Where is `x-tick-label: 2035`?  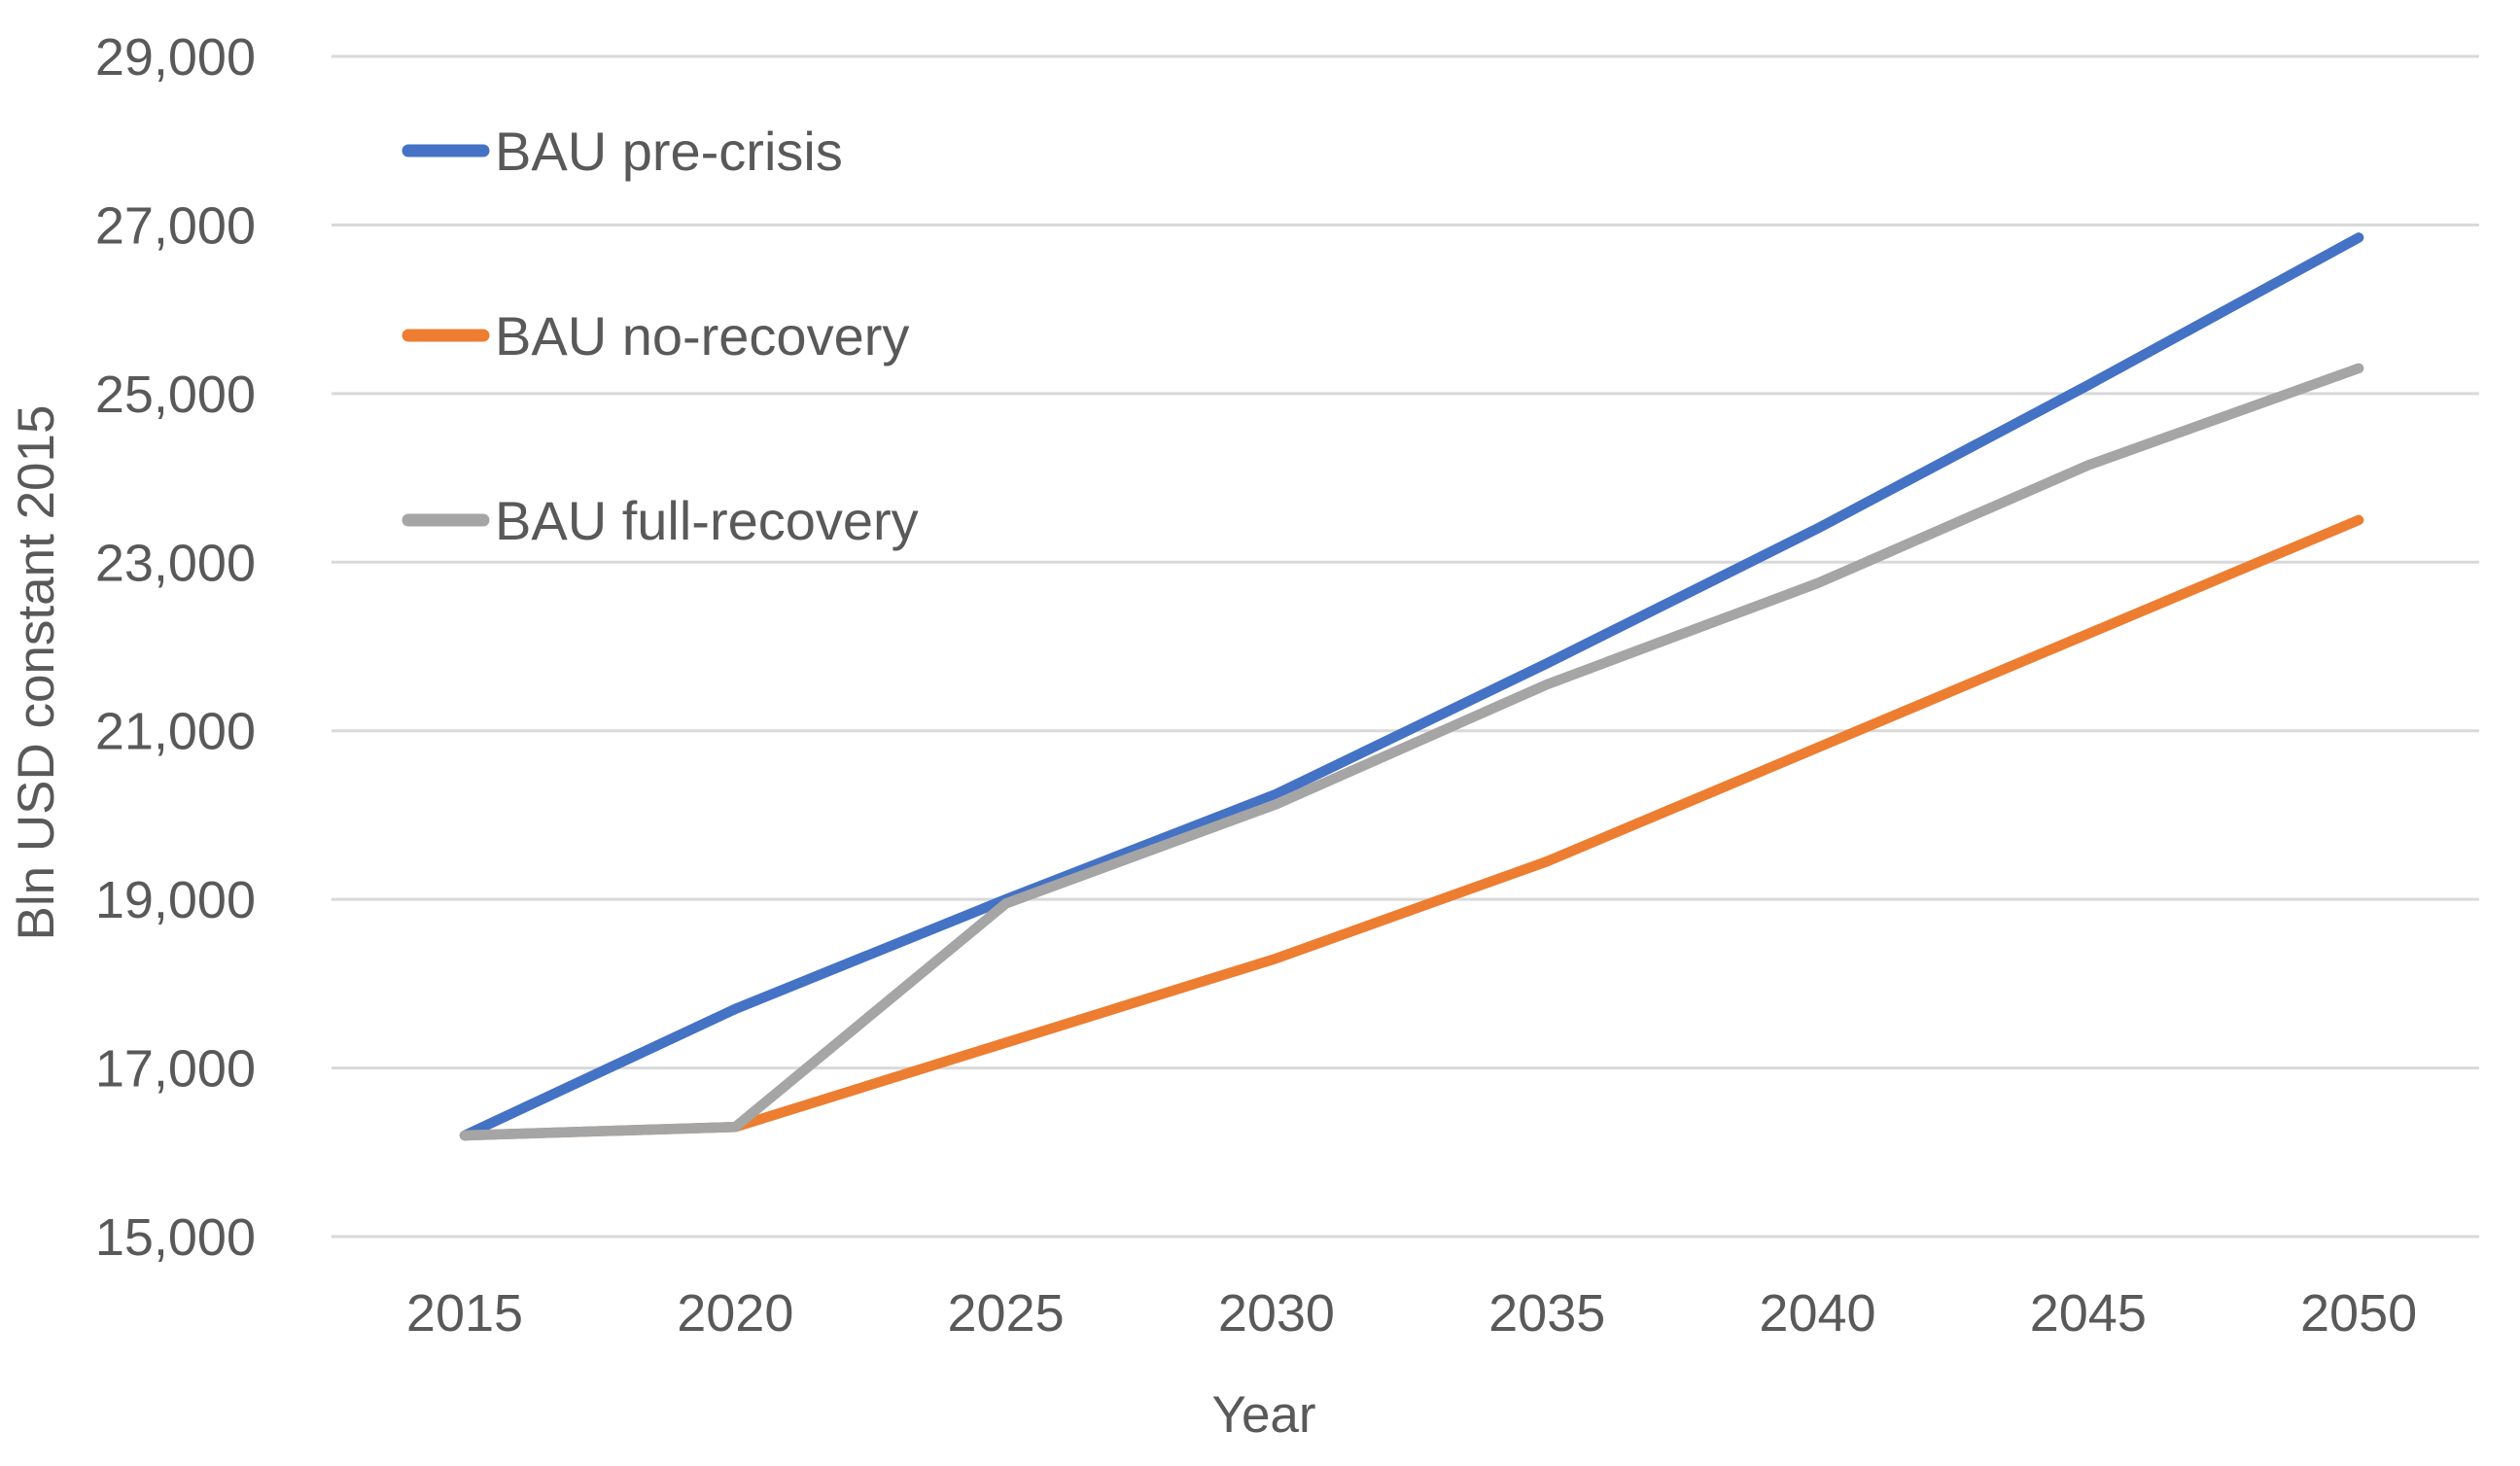
x-tick-label: 2035 is located at coordinates (1546, 1314).